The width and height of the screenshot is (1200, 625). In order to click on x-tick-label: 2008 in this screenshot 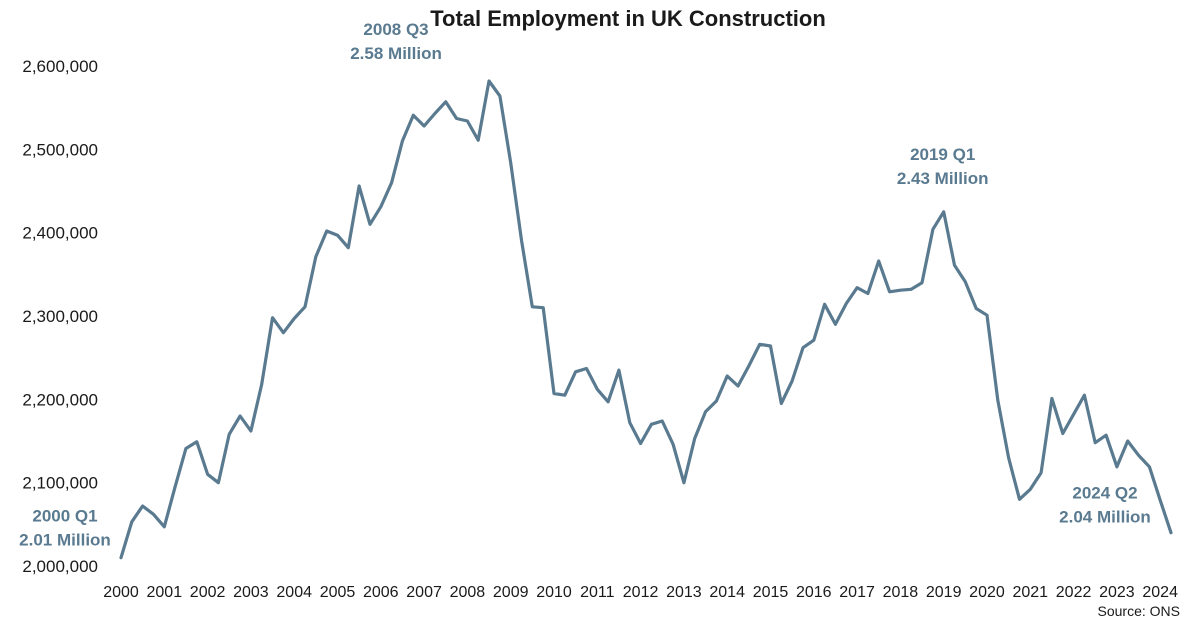, I will do `click(468, 592)`.